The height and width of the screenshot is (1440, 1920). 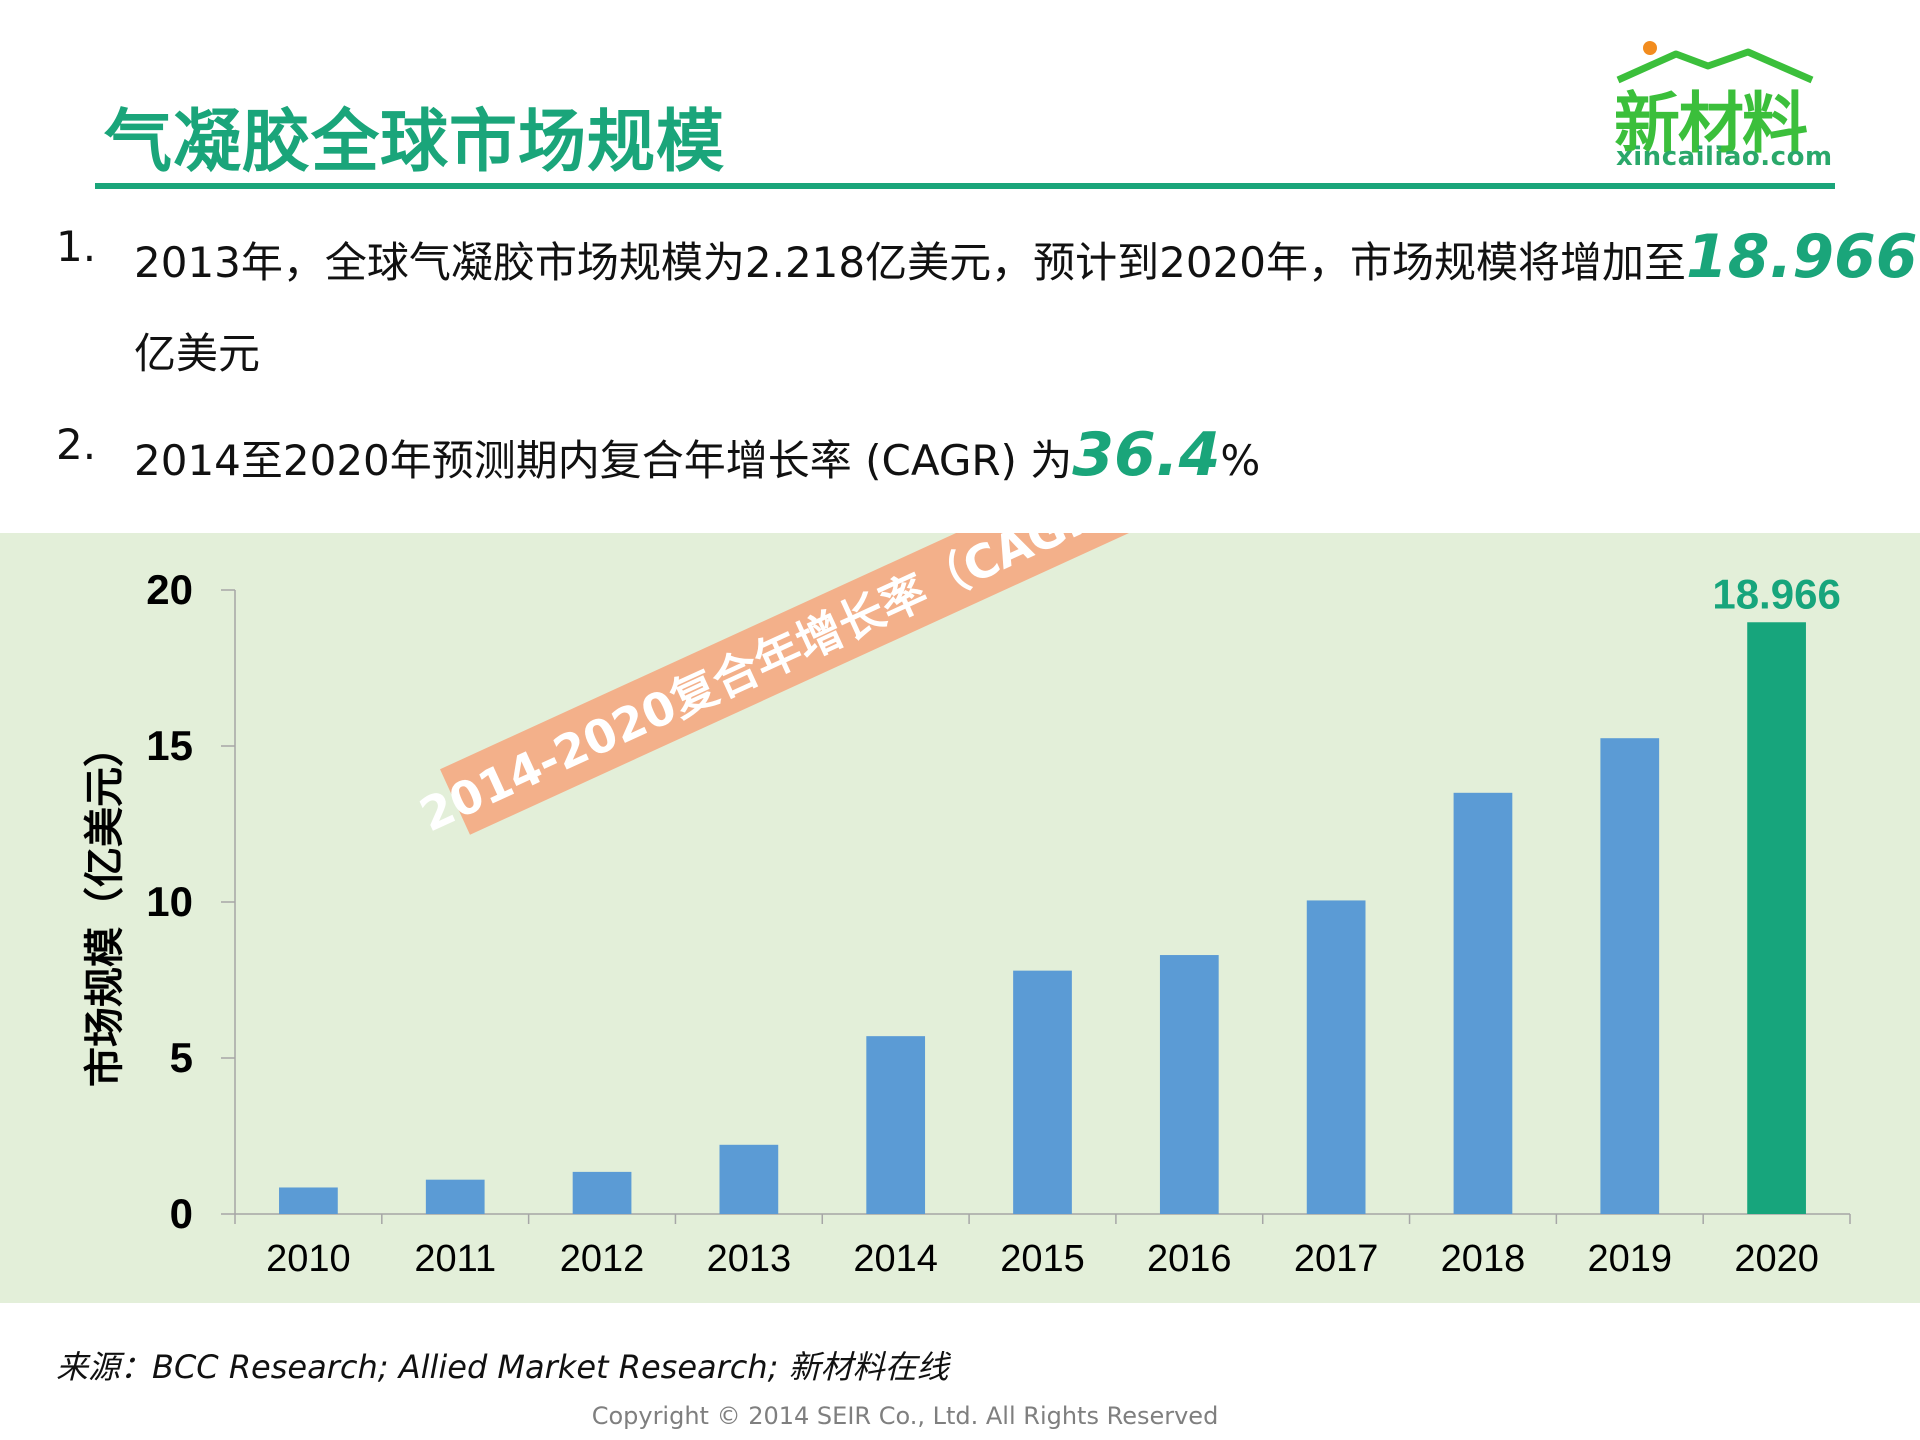 I want to click on title-underline, so click(x=965, y=186).